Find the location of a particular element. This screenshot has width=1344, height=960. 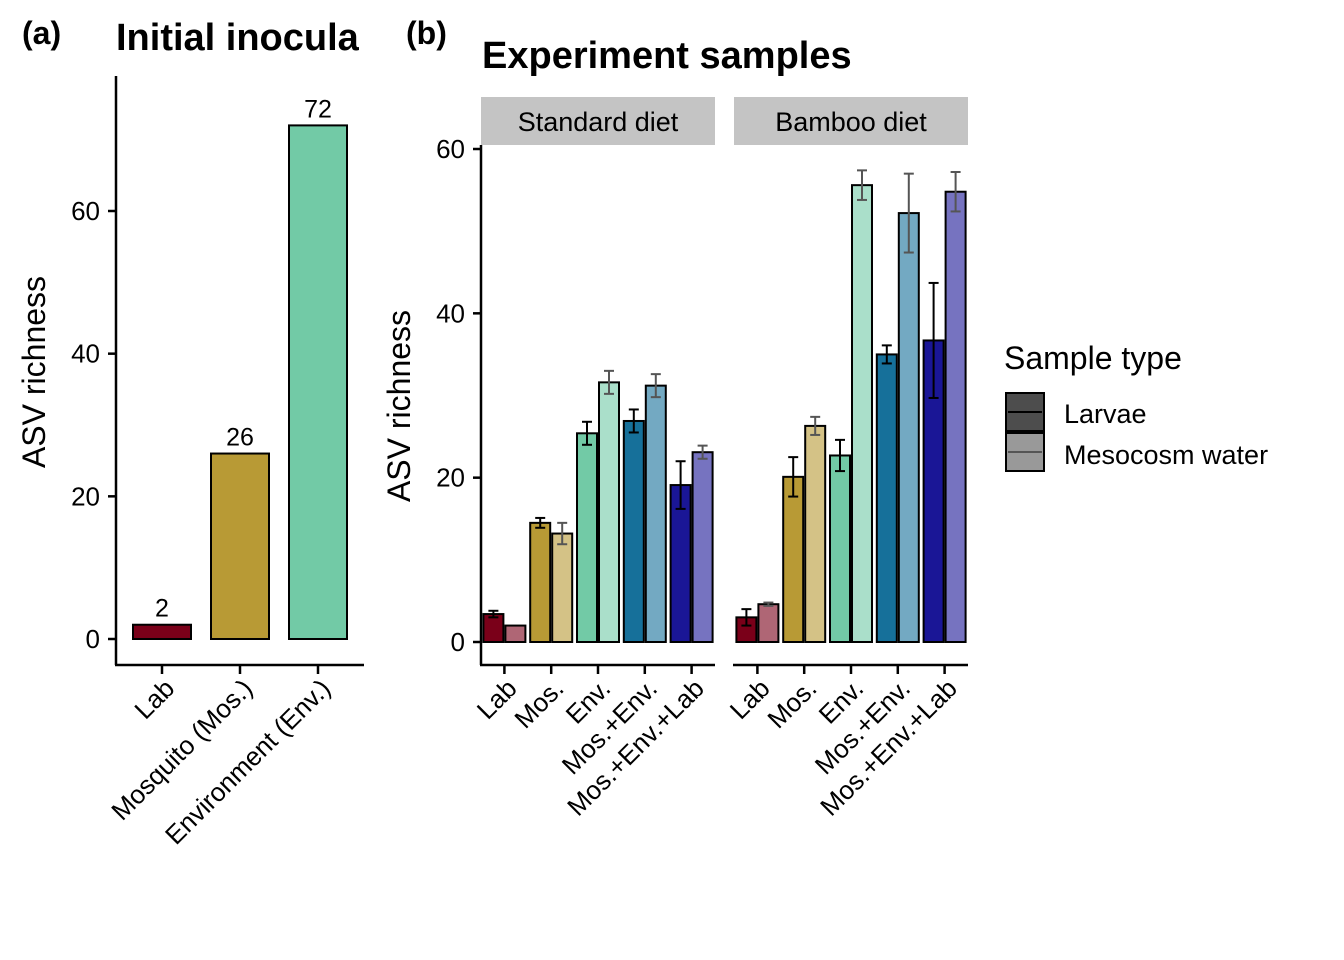

data-label-environment-env: 72 is located at coordinates (318, 109).